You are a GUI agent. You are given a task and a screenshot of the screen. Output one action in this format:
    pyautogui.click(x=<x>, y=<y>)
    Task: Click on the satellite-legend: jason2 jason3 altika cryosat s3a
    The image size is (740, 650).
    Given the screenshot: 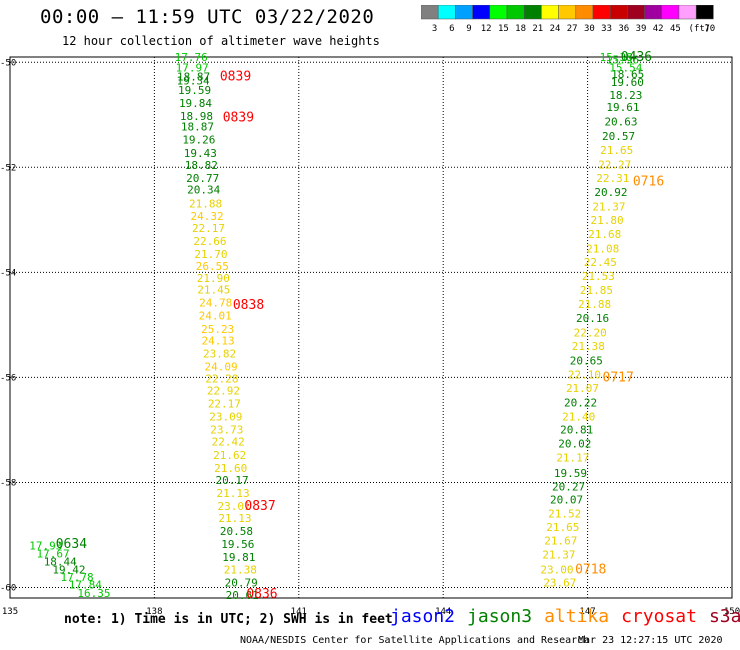 What is the action you would take?
    pyautogui.click(x=565, y=616)
    